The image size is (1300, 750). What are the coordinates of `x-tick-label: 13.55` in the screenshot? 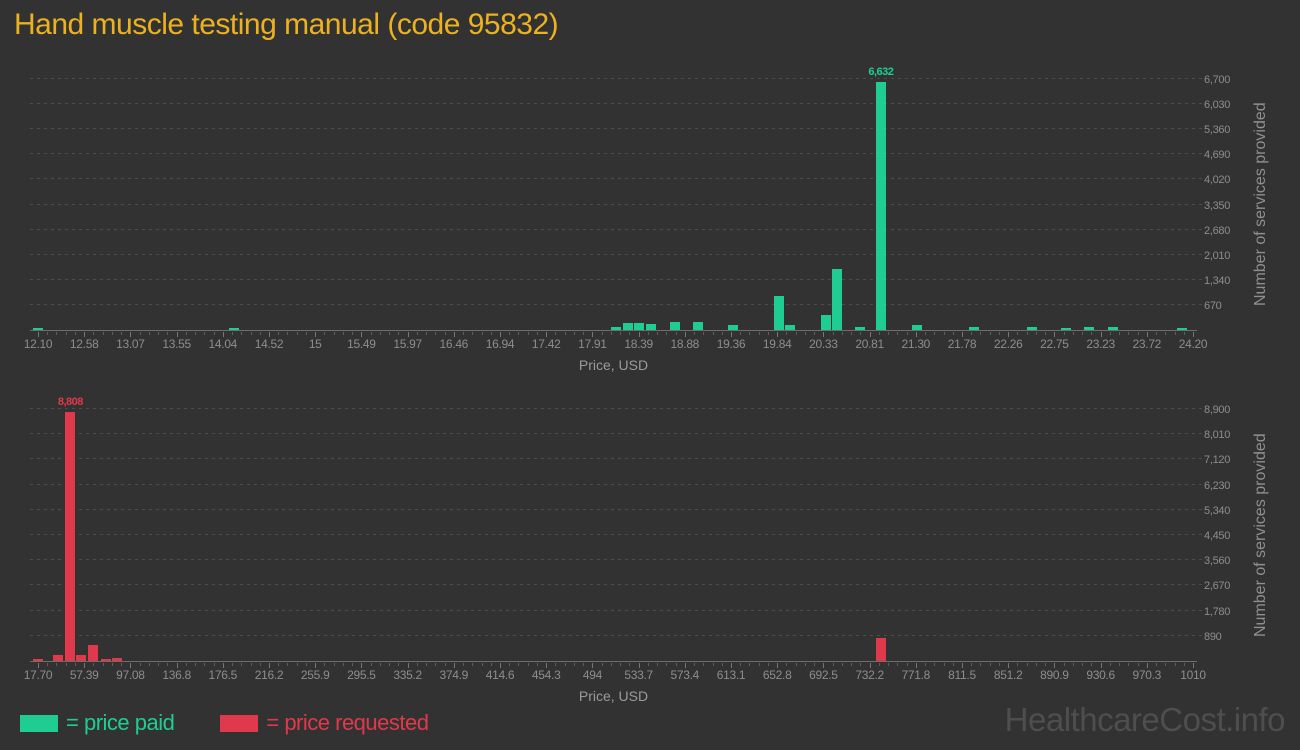 It's located at (176, 344).